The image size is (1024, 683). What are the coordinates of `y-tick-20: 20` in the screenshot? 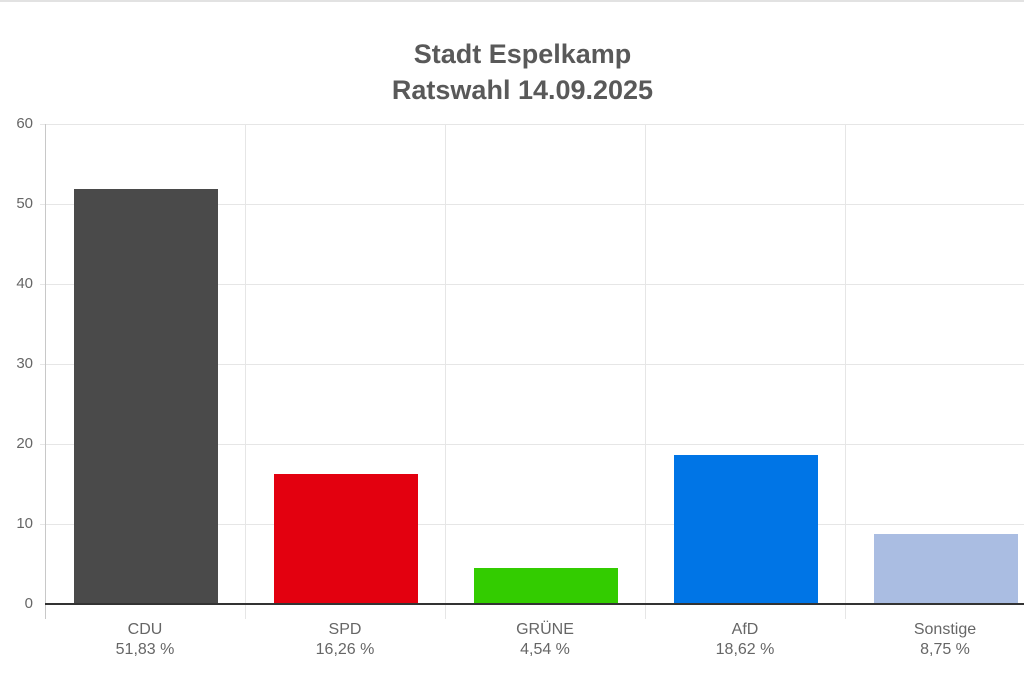 It's located at (24, 443).